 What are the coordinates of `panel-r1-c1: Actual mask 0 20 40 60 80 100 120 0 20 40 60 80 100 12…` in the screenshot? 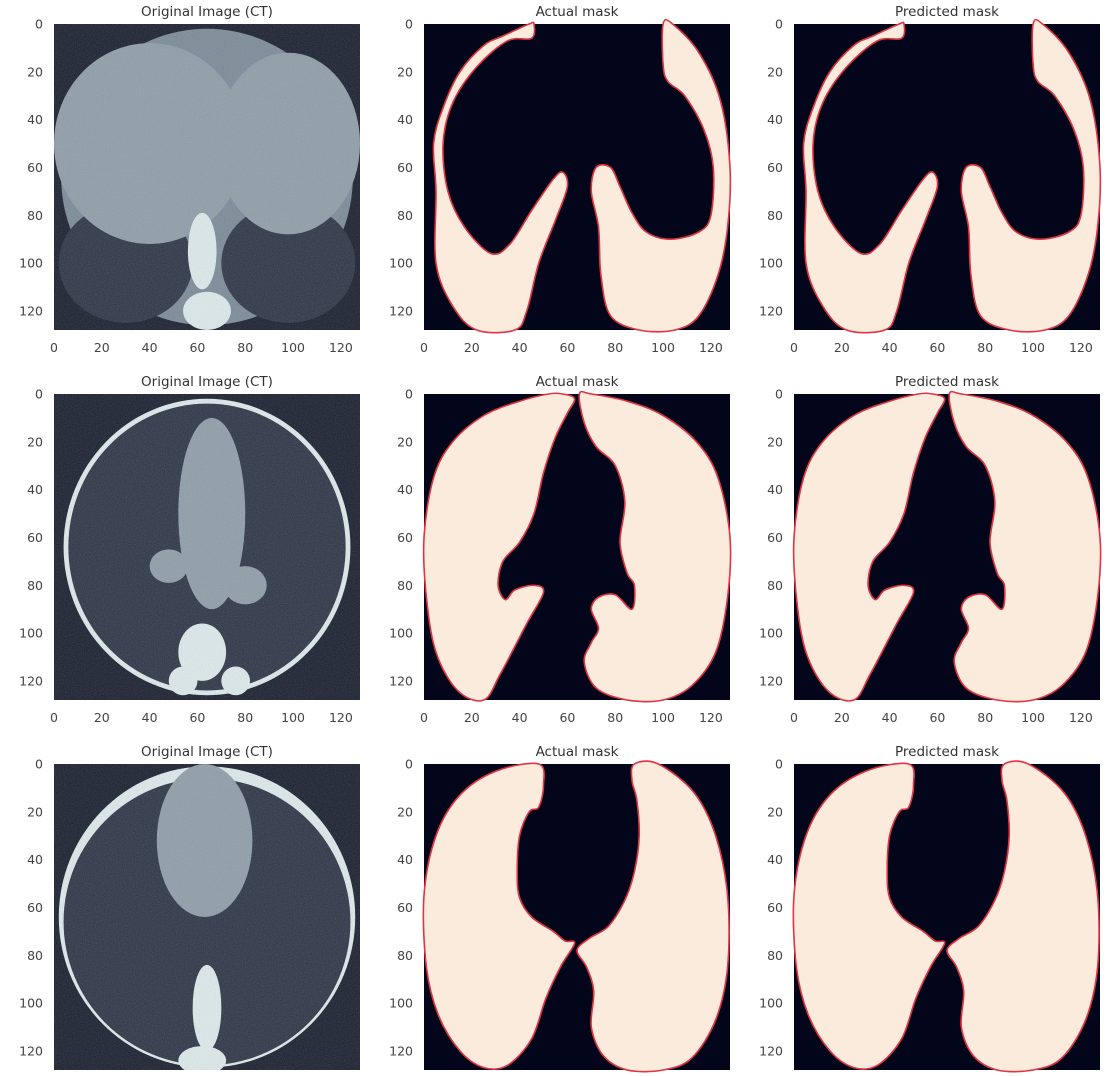 It's located at (560, 549).